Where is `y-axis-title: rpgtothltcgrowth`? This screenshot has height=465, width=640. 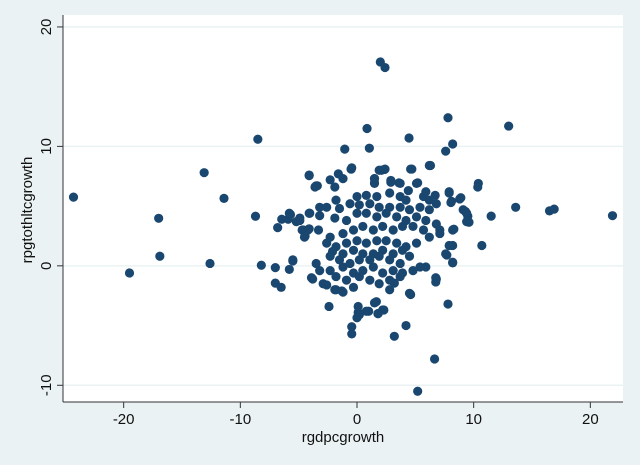 y-axis-title: rpgtothltcgrowth is located at coordinates (27, 210).